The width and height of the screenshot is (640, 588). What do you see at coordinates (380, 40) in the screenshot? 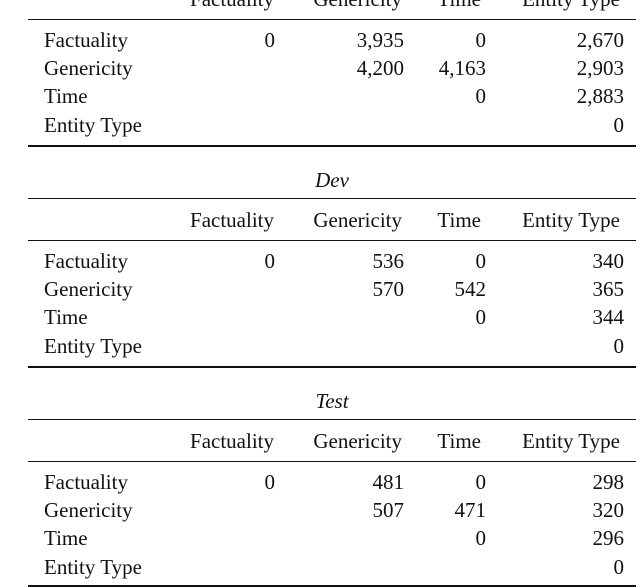
I see `table-cell: 3,935` at bounding box center [380, 40].